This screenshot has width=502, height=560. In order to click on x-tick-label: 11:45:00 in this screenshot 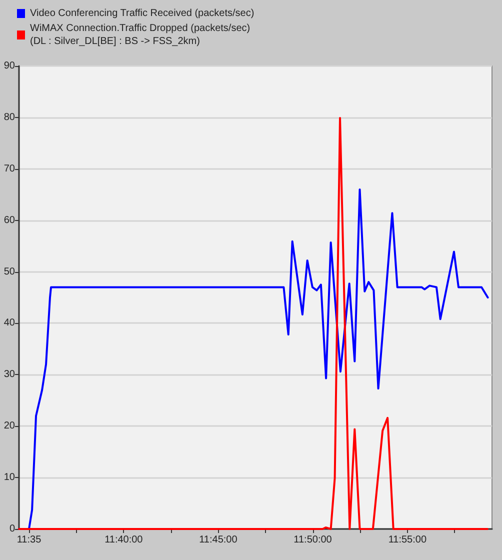, I will do `click(218, 540)`.